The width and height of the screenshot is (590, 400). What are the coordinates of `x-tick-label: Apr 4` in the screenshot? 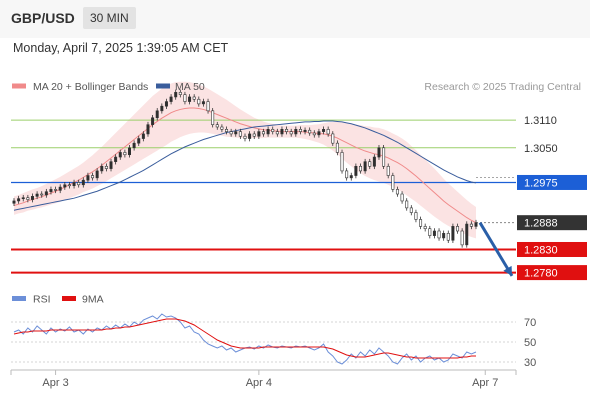 It's located at (259, 383).